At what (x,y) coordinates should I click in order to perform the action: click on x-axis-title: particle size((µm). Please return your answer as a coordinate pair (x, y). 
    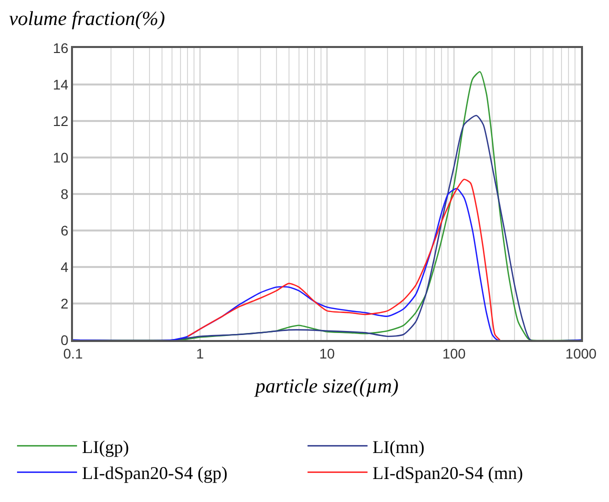
    Looking at the image, I should click on (326, 387).